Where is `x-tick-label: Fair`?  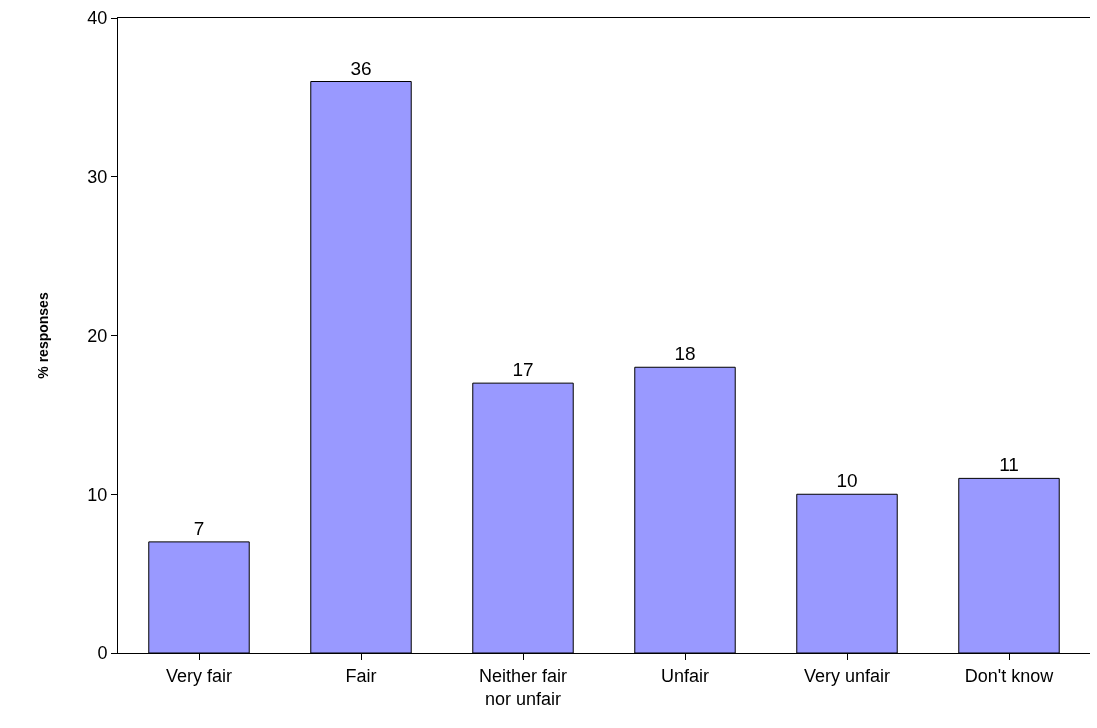 x-tick-label: Fair is located at coordinates (361, 675).